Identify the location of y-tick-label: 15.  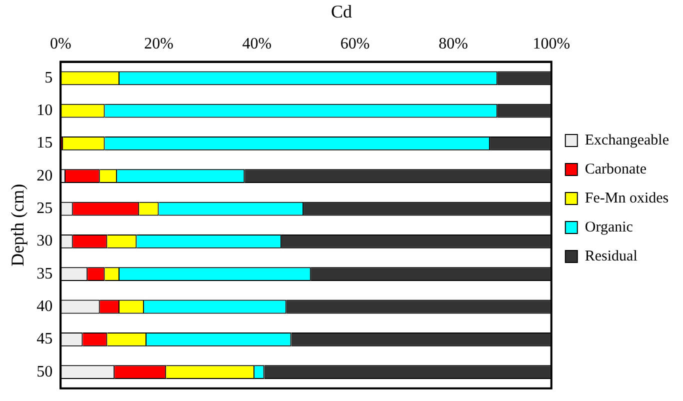
(44, 143).